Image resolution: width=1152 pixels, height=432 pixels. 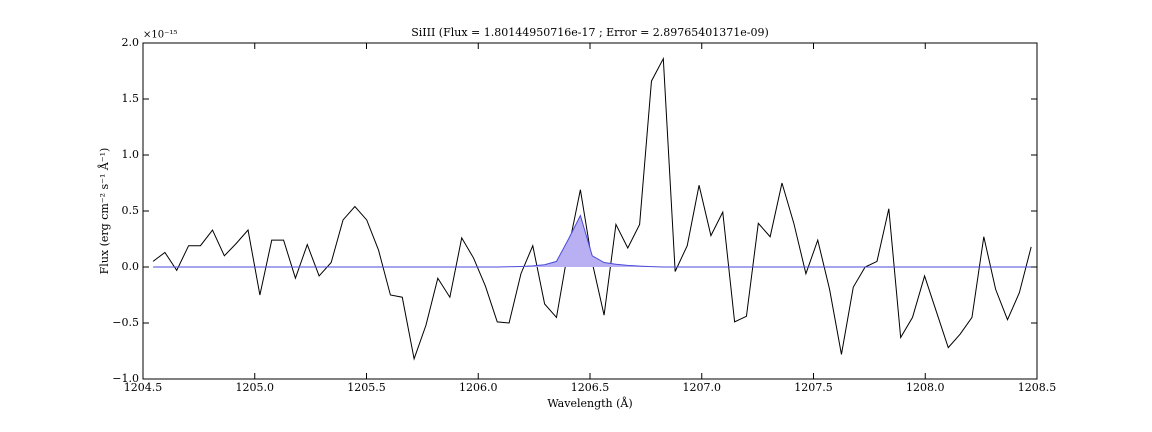 I want to click on x-tick-label: 1205.5, so click(x=366, y=387).